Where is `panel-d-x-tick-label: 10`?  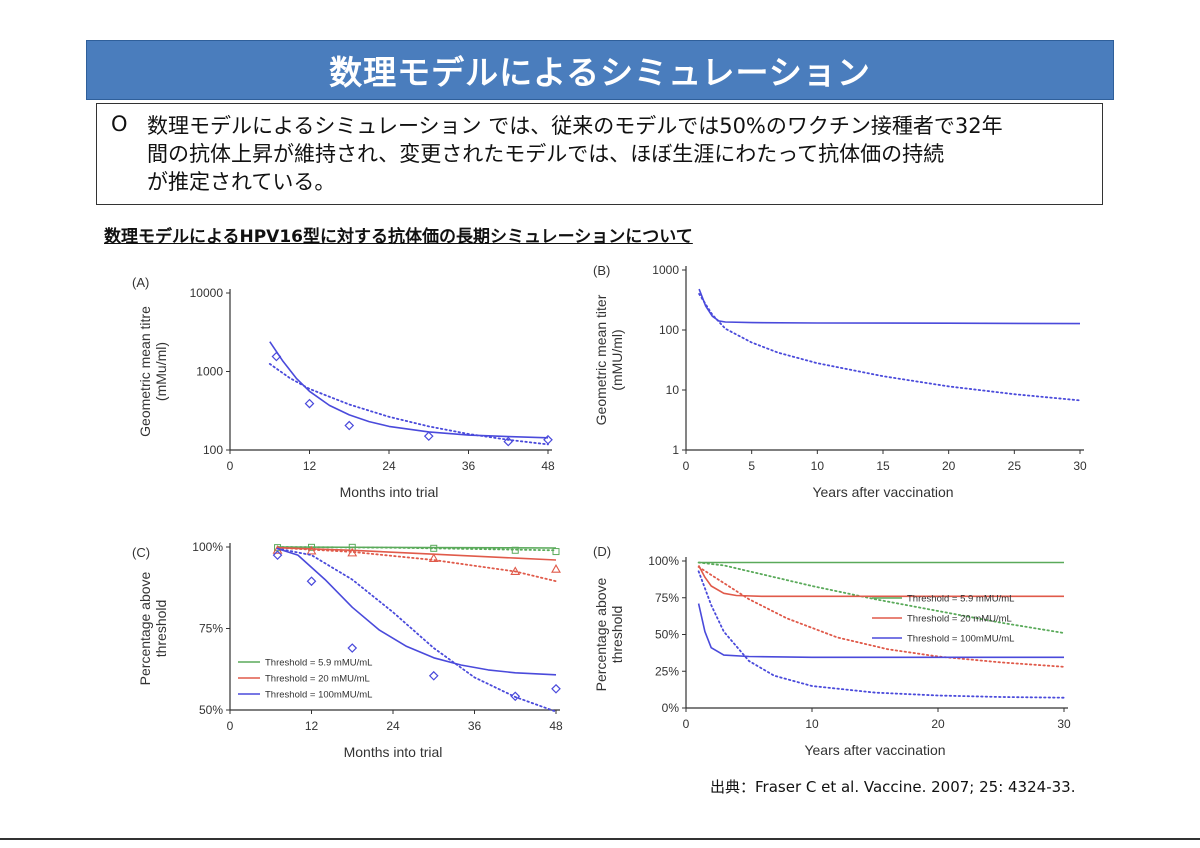 panel-d-x-tick-label: 10 is located at coordinates (812, 724).